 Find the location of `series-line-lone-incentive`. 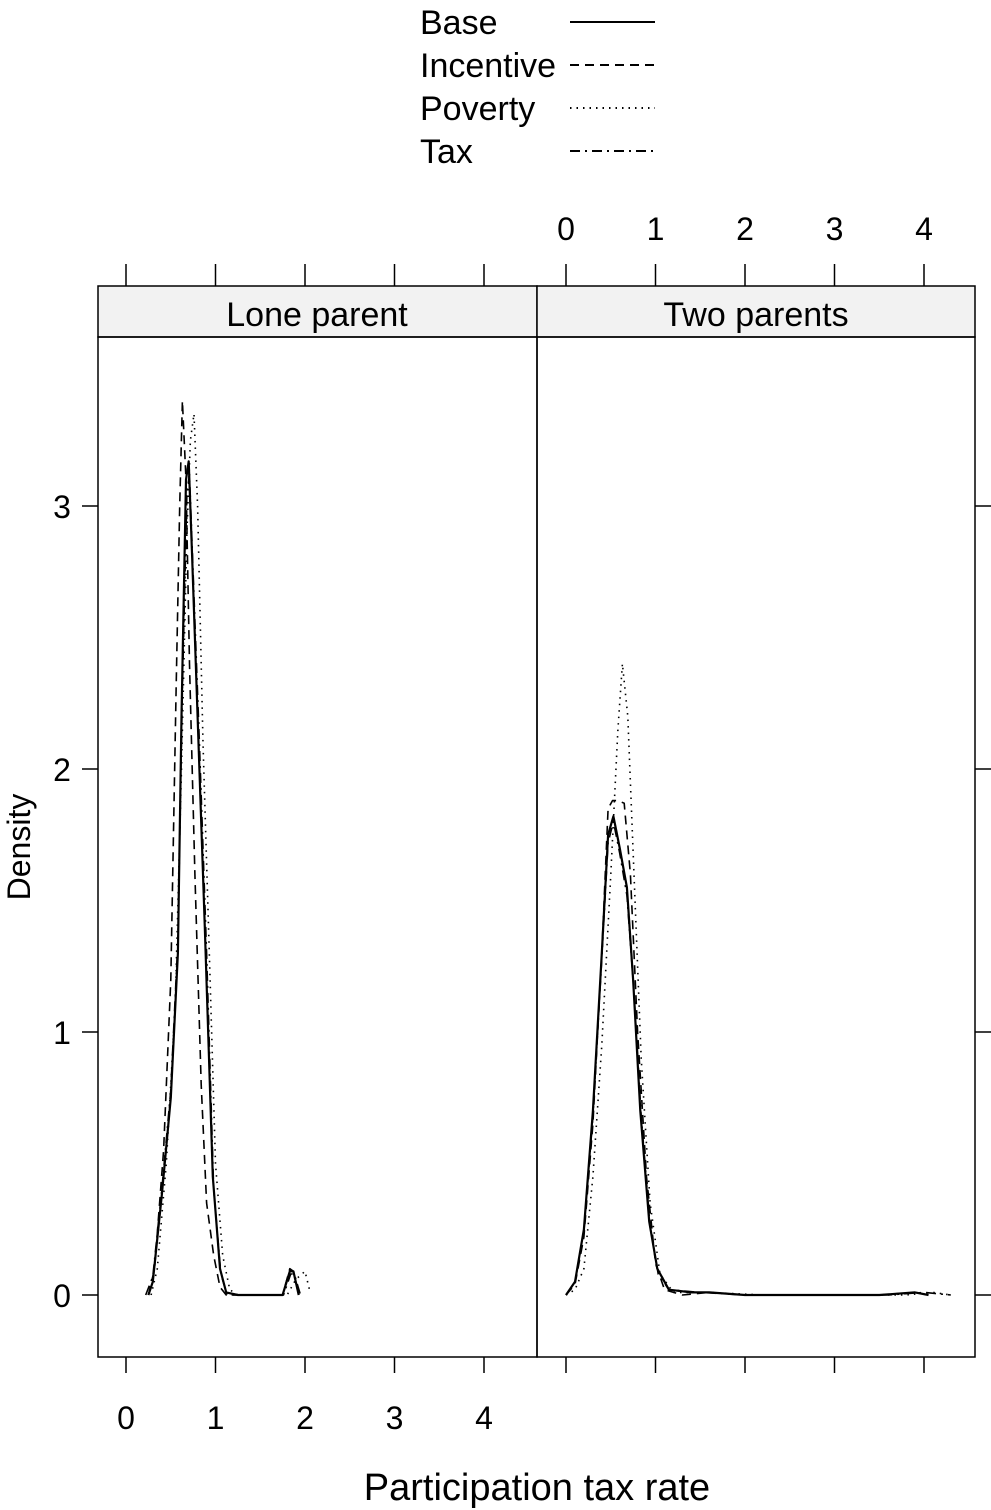

series-line-lone-incentive is located at coordinates (223, 848).